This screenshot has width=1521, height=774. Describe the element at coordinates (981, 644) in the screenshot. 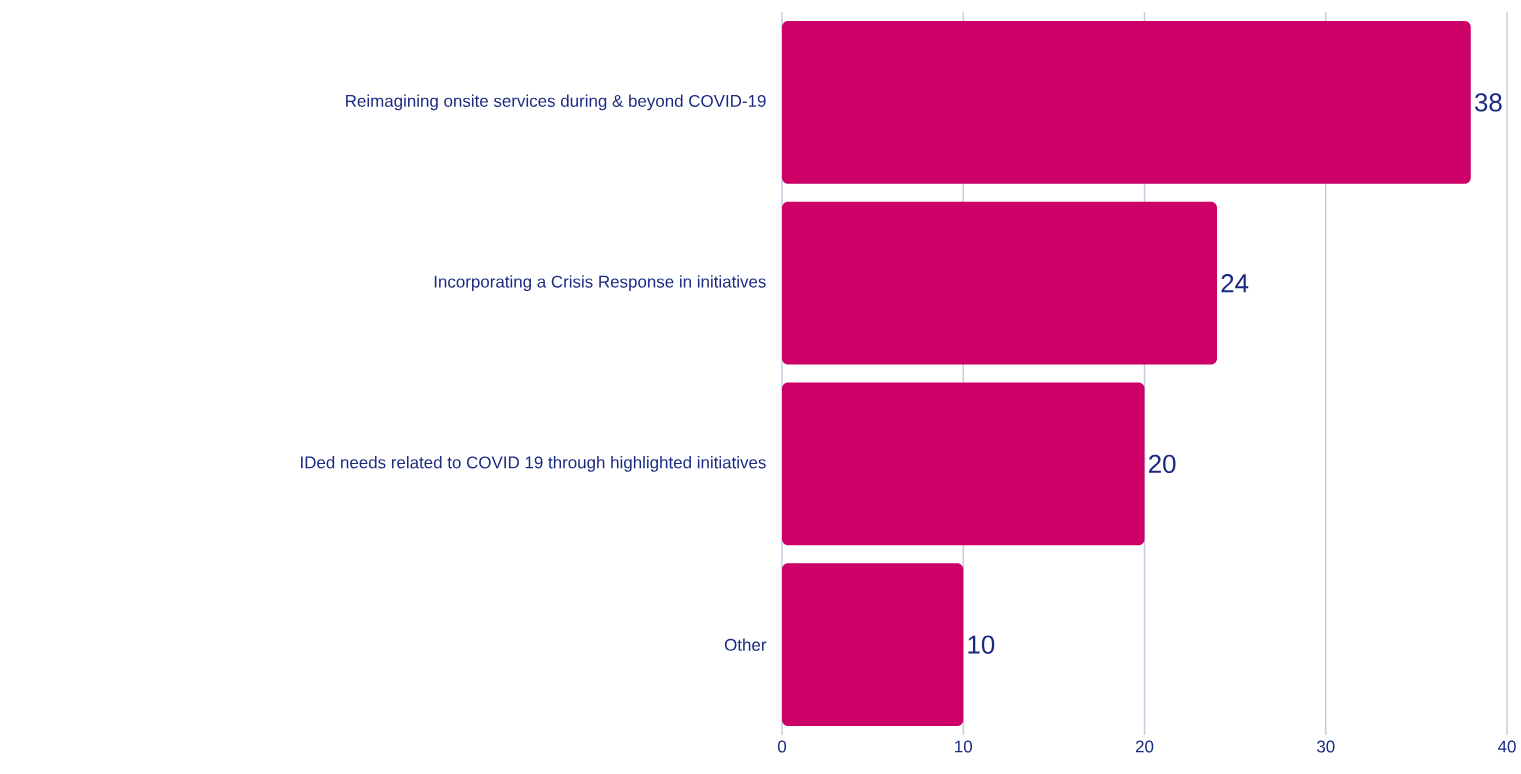

I see `data-label: 10` at that location.